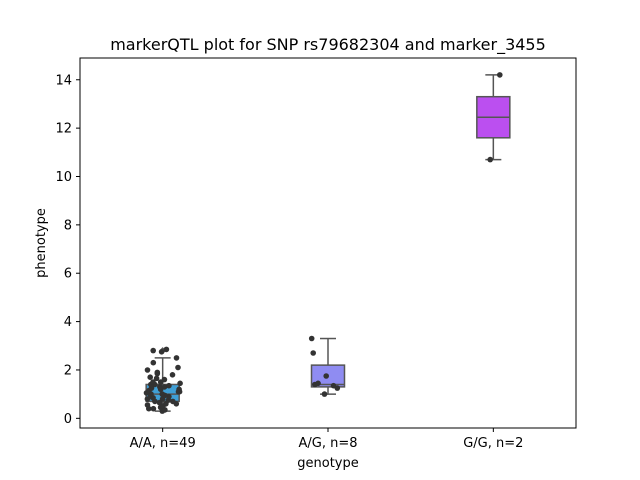 The width and height of the screenshot is (640, 480). I want to click on y-tick-label: 4, so click(68, 322).